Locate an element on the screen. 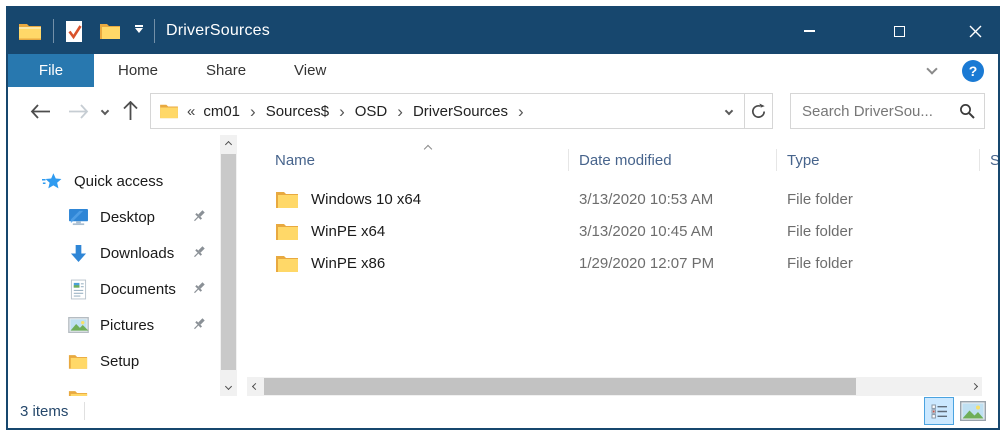 The image size is (1006, 436). ribbon-tab-bar: File Home Share View ? is located at coordinates (503, 70).